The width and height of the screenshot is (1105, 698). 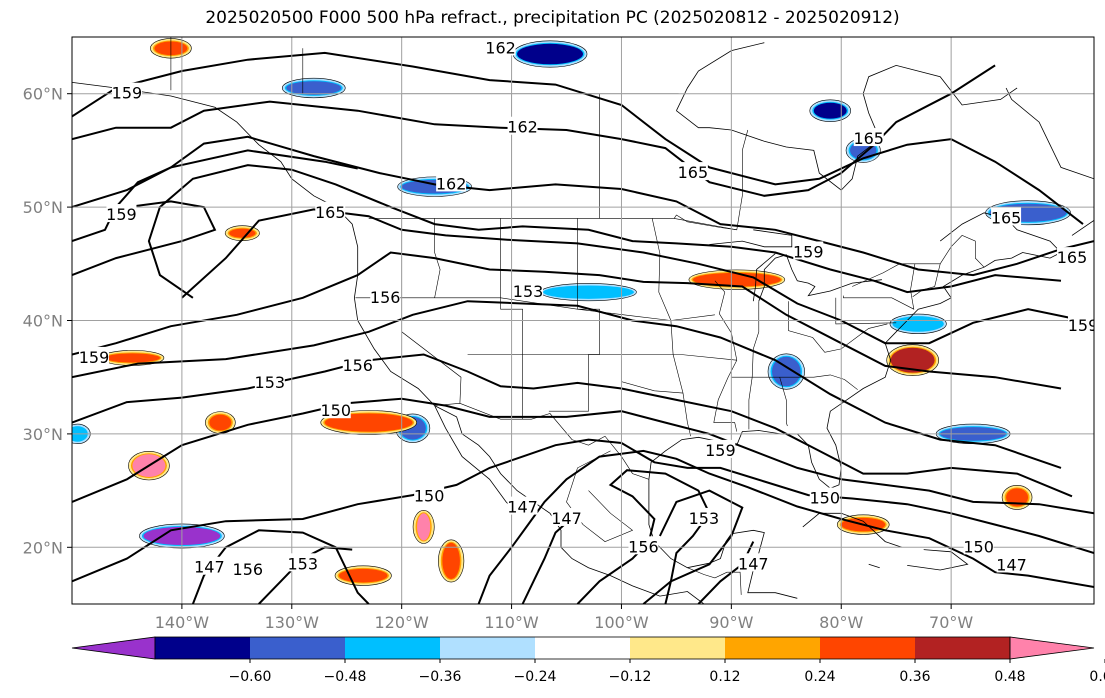 What do you see at coordinates (43, 434) in the screenshot?
I see `tick-label-lat: 30°N` at bounding box center [43, 434].